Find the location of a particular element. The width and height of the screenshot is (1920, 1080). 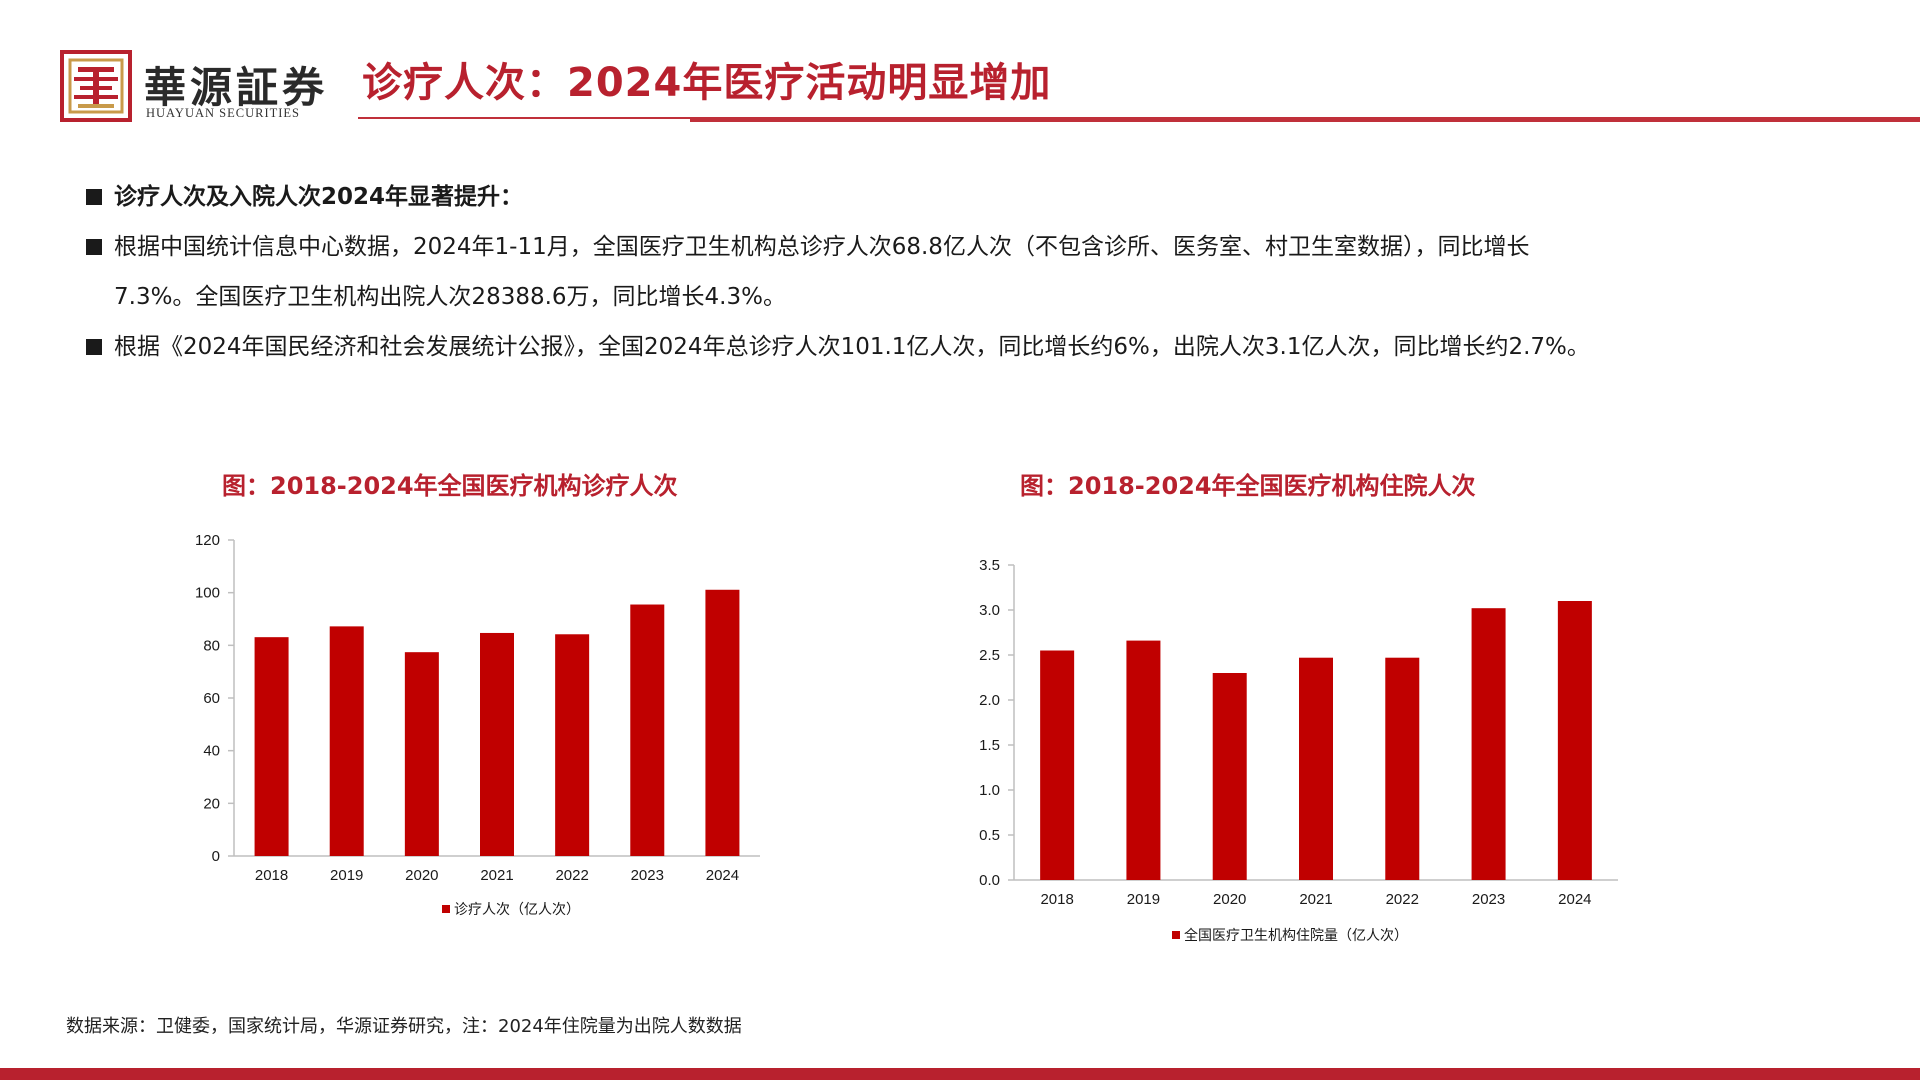

logo-subtext: HUAYUAN SECURITIES is located at coordinates (223, 113).